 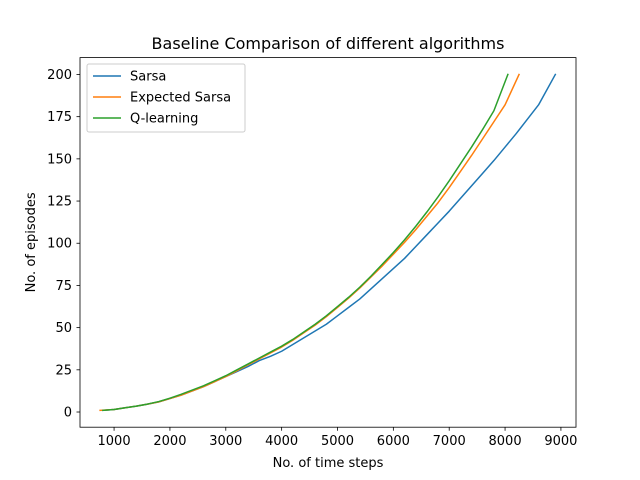 What do you see at coordinates (225, 441) in the screenshot?
I see `x-tick-label: 3000` at bounding box center [225, 441].